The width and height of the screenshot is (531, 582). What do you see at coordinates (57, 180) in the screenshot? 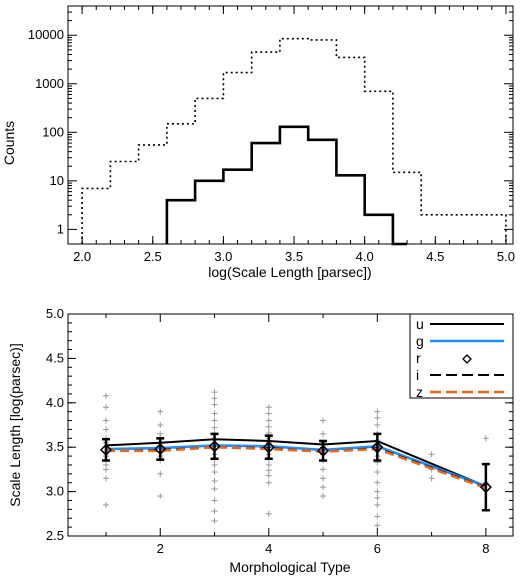
I see `histogram-y-tick-label: 10` at bounding box center [57, 180].